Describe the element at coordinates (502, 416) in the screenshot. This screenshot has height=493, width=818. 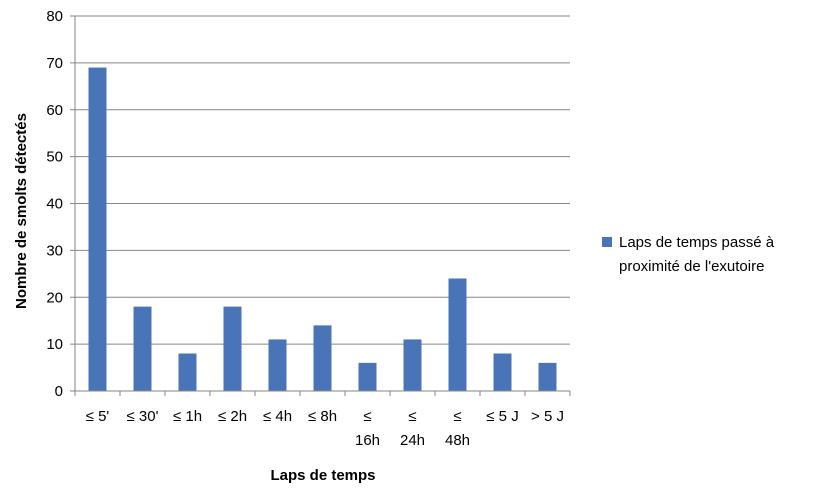
I see `x-tick-label: ≤ 5 J` at that location.